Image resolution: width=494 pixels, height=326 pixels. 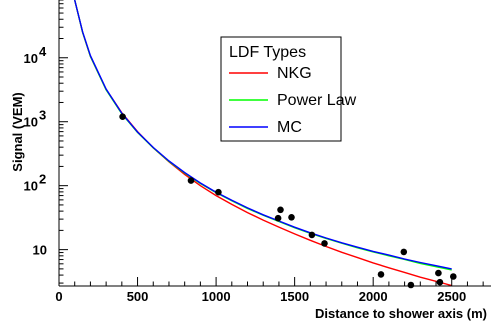 I want to click on legend-label-nkg: NKG, so click(x=294, y=73).